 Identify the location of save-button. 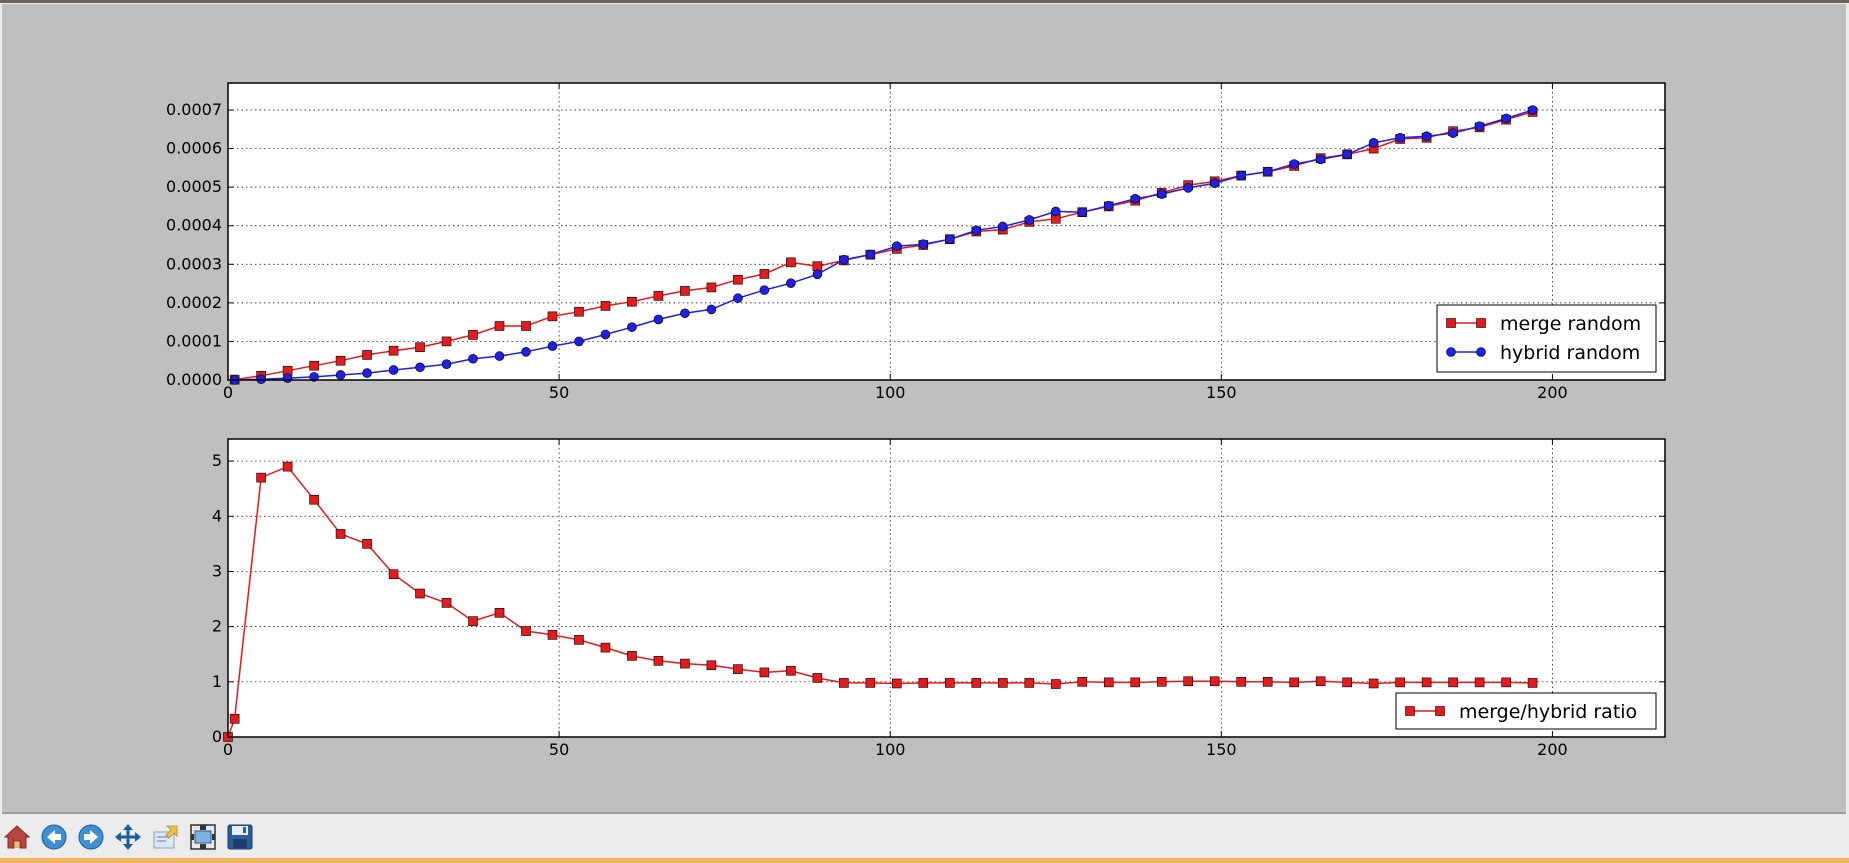
(240, 837).